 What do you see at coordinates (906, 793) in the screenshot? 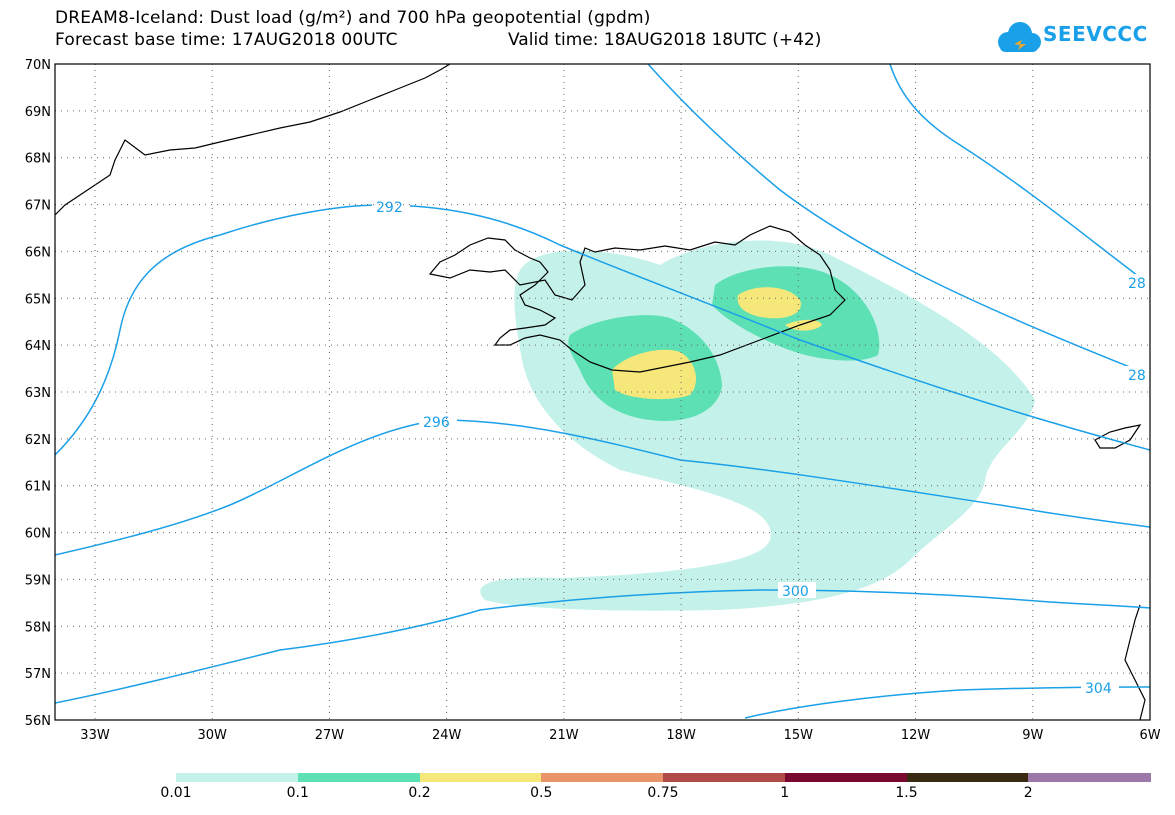
I see `colorbar-label: 1.5` at bounding box center [906, 793].